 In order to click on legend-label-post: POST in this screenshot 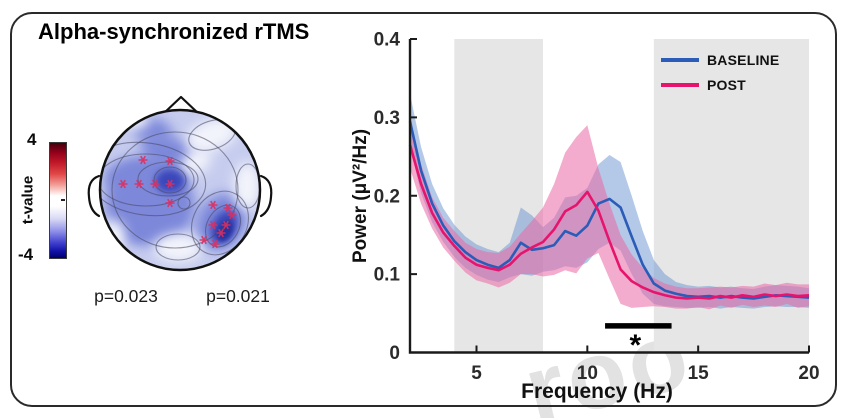, I will do `click(726, 85)`.